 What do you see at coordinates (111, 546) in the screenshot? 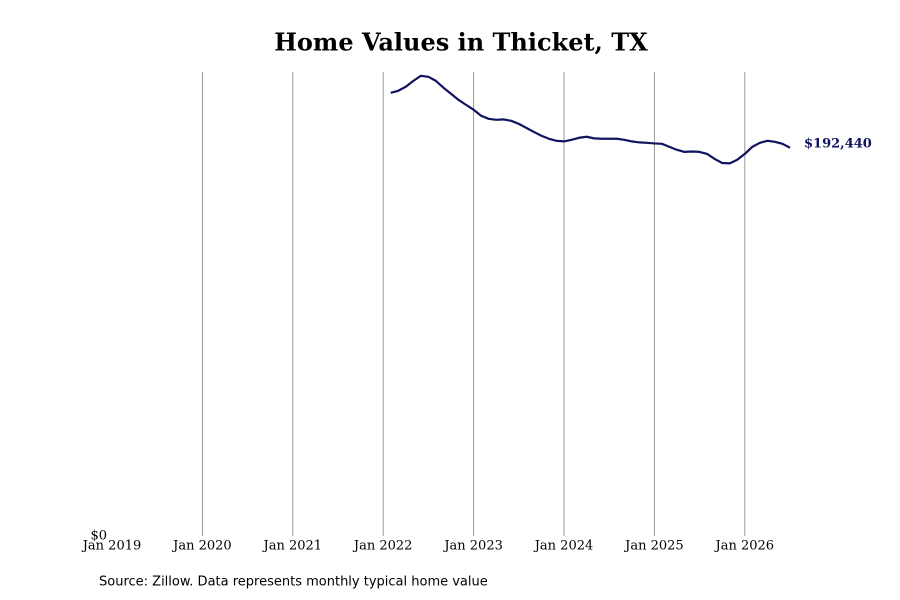
I see `x-tick-label: Jan 2019` at bounding box center [111, 546].